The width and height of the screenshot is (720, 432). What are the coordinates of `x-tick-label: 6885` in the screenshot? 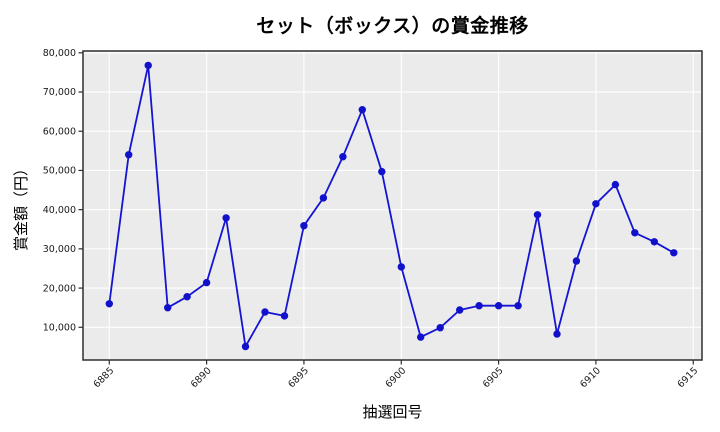 It's located at (104, 377).